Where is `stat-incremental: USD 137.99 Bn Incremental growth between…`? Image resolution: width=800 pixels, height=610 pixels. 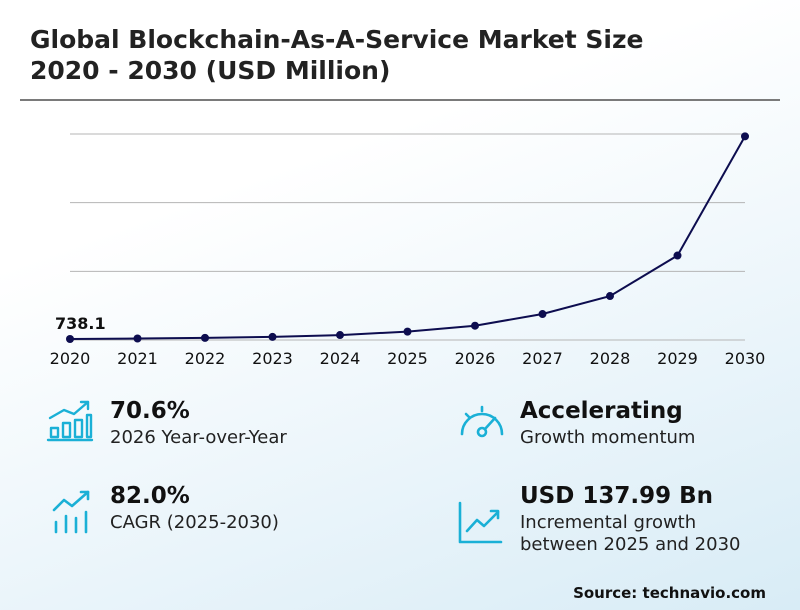
stat-incremental: USD 137.99 Bn Incremental growth between… is located at coordinates (630, 519).